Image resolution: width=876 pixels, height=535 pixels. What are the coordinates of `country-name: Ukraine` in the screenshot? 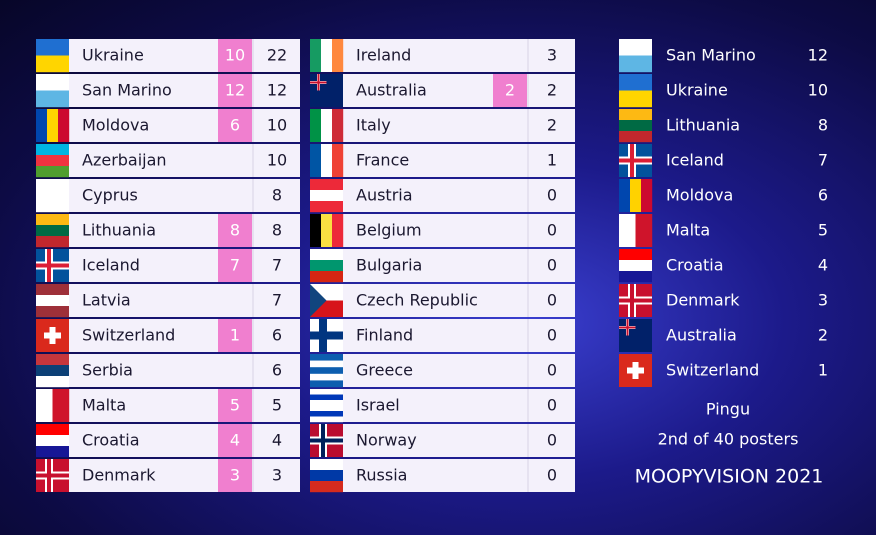 It's located at (113, 55).